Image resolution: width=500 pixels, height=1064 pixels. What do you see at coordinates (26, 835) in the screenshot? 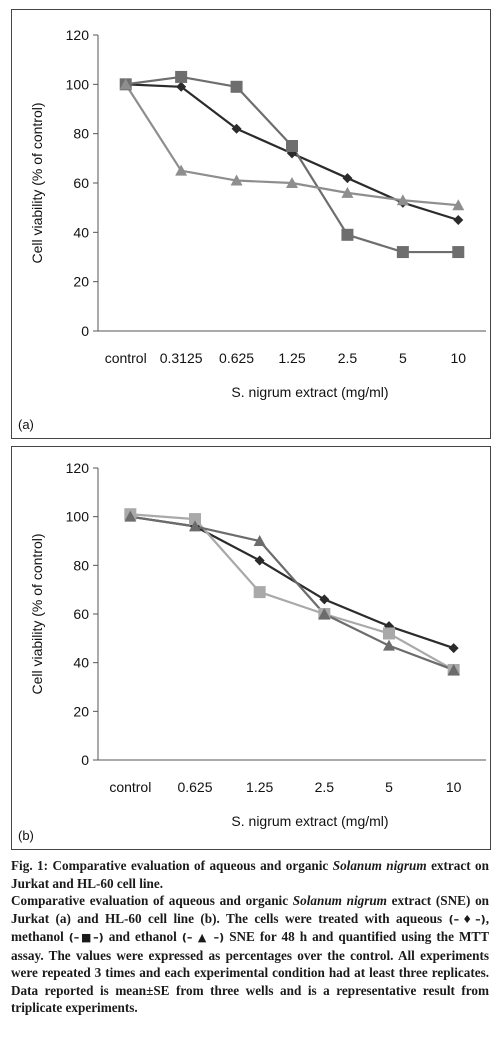
I see `panel-label-b: (b)` at bounding box center [26, 835].